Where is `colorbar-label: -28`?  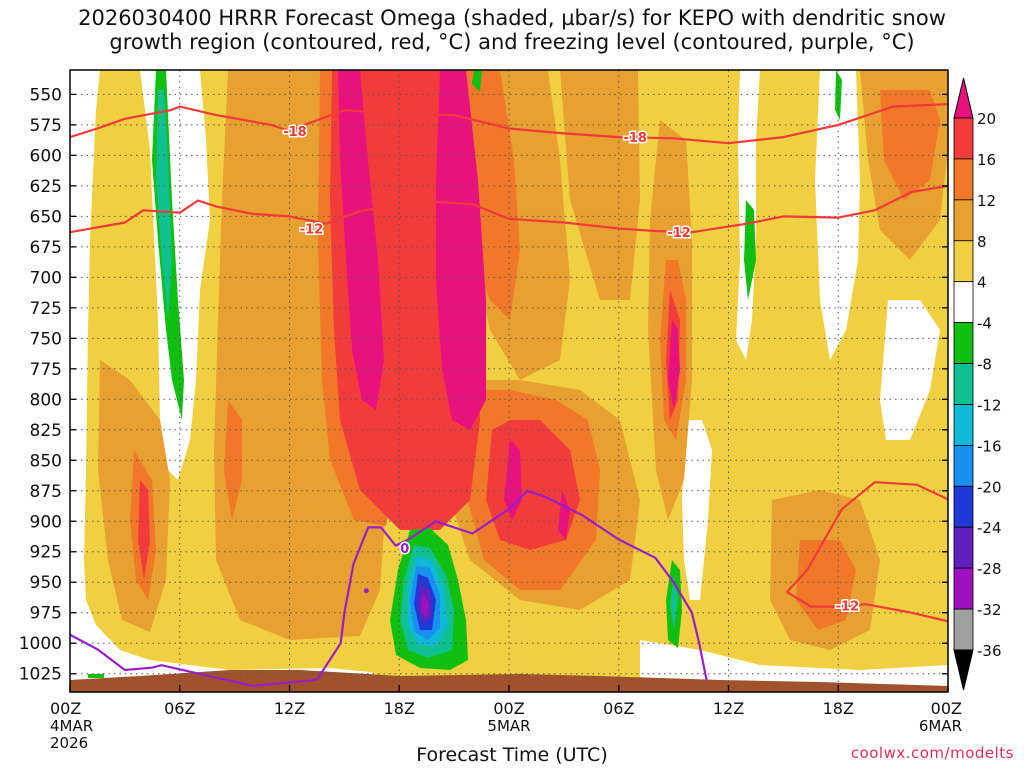 colorbar-label: -28 is located at coordinates (989, 569).